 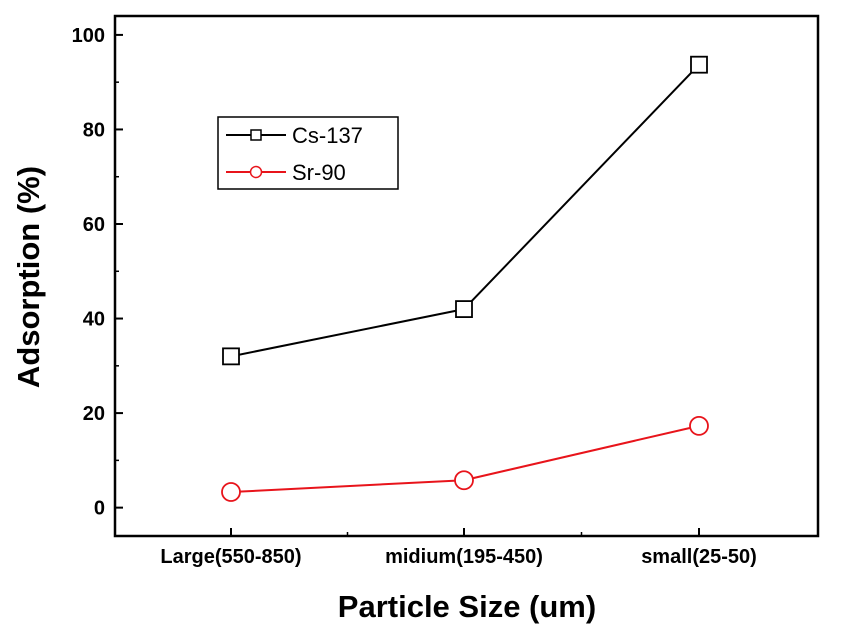 What do you see at coordinates (97, 272) in the screenshot?
I see `y-axis: 0 20 40 60 80 100` at bounding box center [97, 272].